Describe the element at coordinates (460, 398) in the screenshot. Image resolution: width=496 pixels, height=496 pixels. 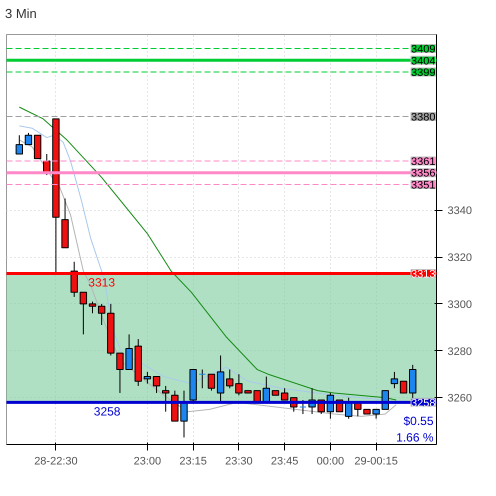
I see `y-tick-label: 3260` at that location.